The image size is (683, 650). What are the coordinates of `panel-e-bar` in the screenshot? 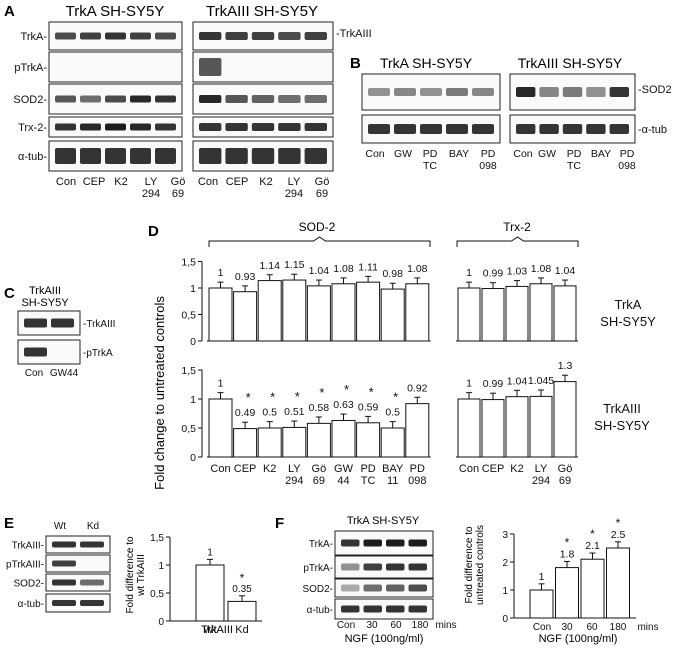 It's located at (242, 611).